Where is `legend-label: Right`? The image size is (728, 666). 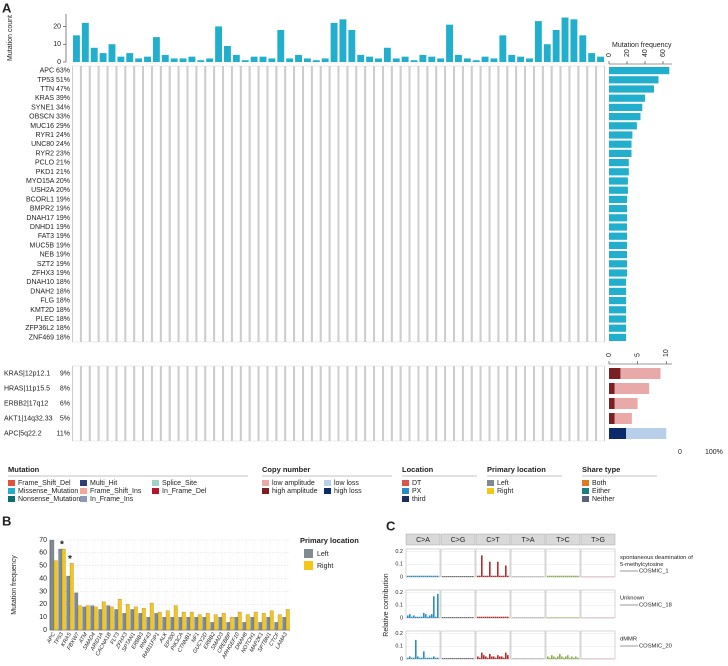 legend-label: Right is located at coordinates (505, 491).